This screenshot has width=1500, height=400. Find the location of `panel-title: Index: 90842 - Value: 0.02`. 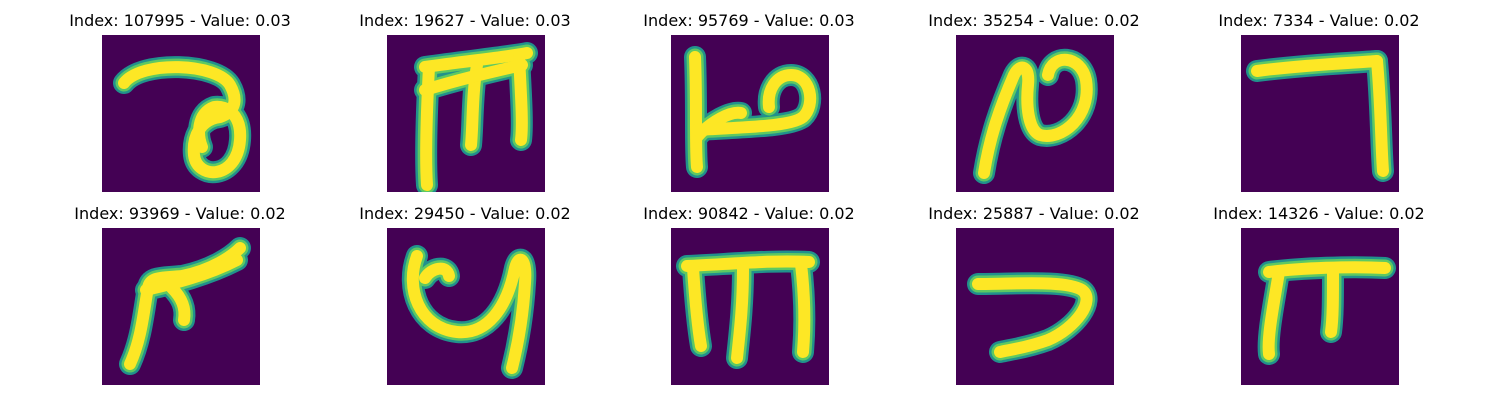

panel-title: Index: 90842 - Value: 0.02 is located at coordinates (749, 214).